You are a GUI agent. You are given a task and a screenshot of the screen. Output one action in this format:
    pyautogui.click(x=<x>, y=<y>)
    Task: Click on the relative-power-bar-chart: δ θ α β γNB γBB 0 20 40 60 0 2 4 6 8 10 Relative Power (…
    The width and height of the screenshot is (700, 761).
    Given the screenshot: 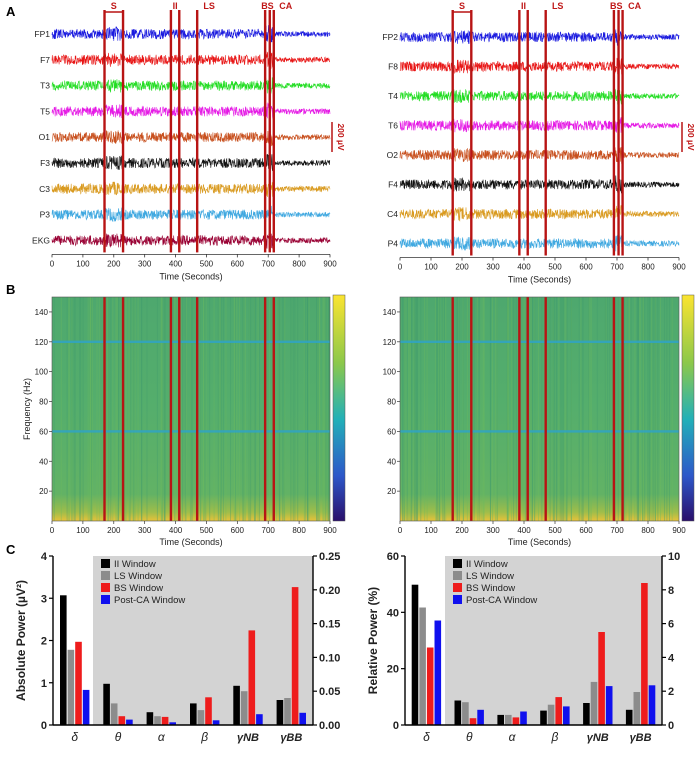 What is the action you would take?
    pyautogui.click(x=523, y=647)
    